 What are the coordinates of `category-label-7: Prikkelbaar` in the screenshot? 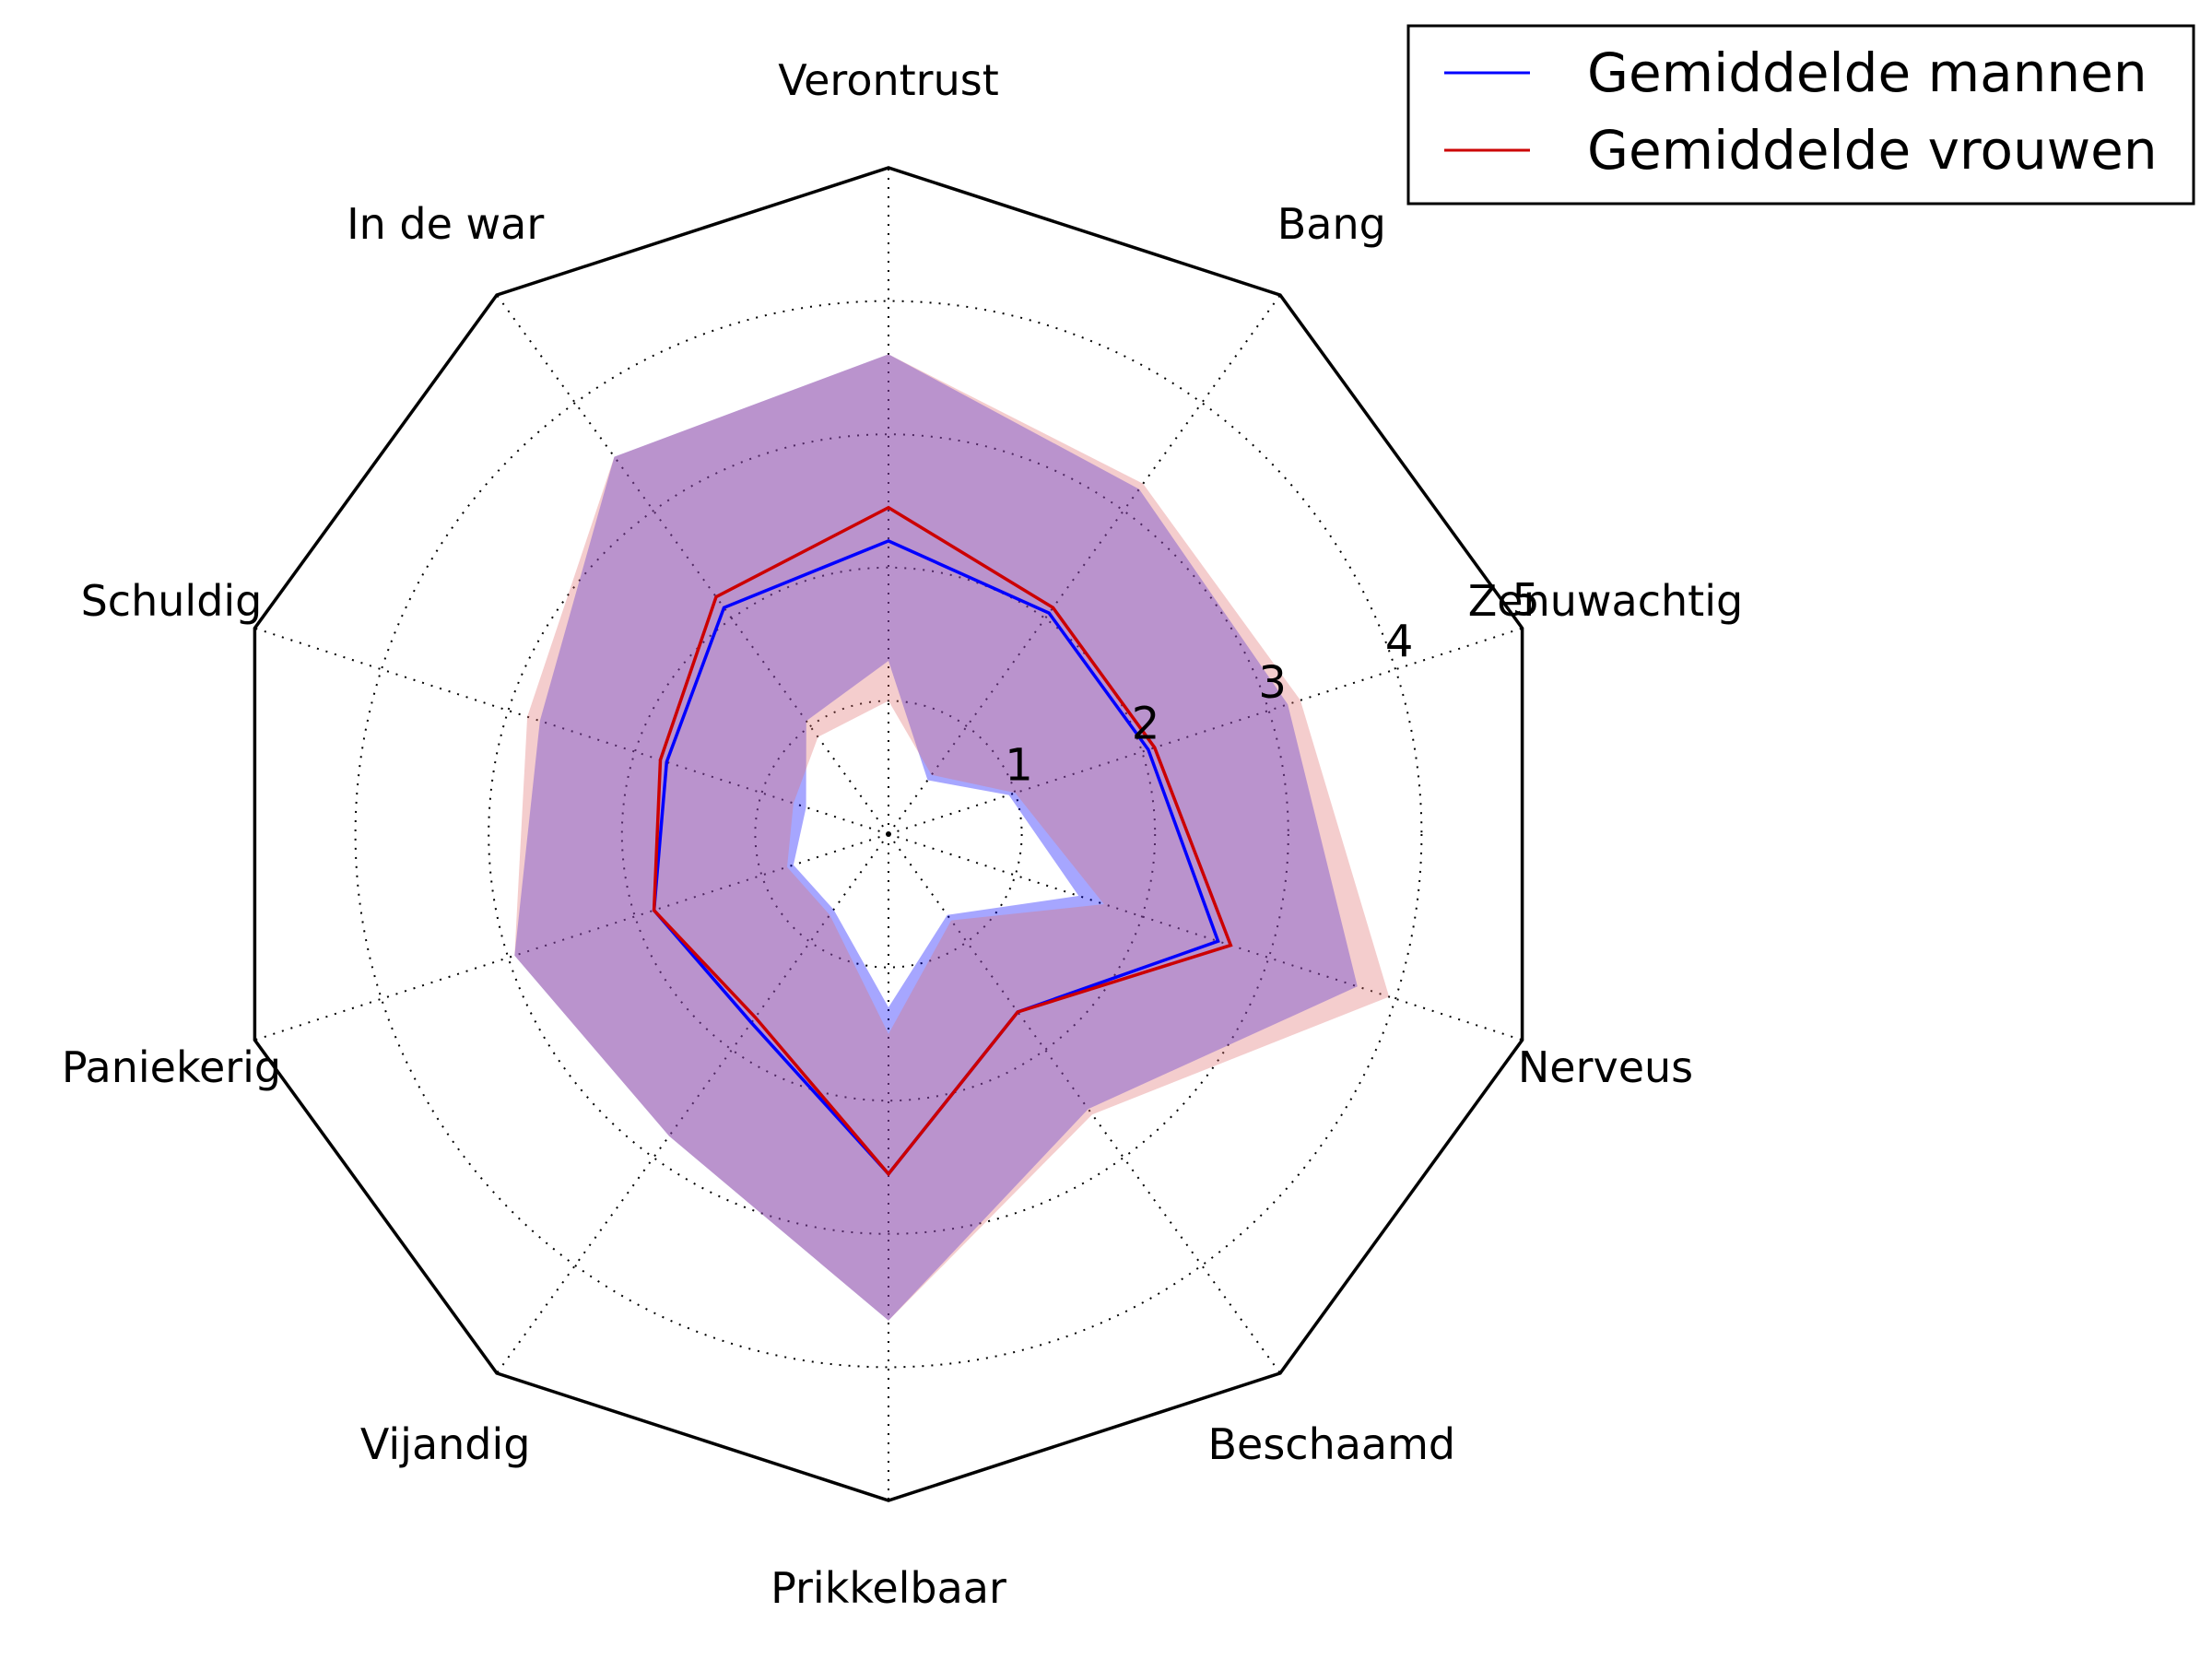 It's located at (888, 1588).